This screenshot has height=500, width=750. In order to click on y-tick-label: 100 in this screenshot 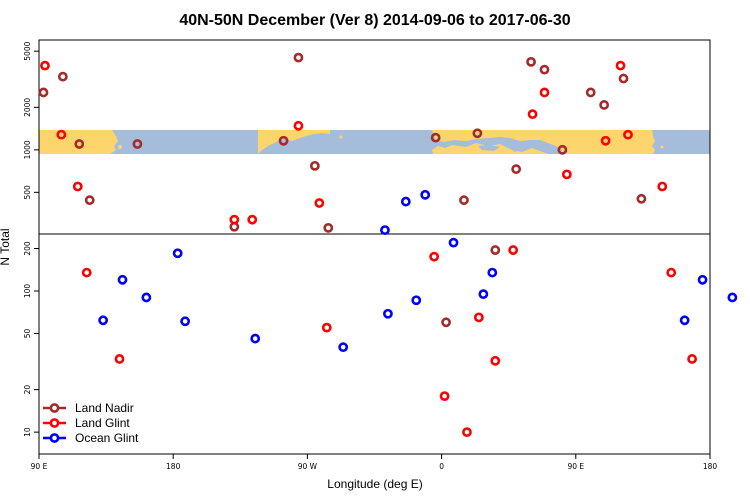, I will do `click(27, 291)`.